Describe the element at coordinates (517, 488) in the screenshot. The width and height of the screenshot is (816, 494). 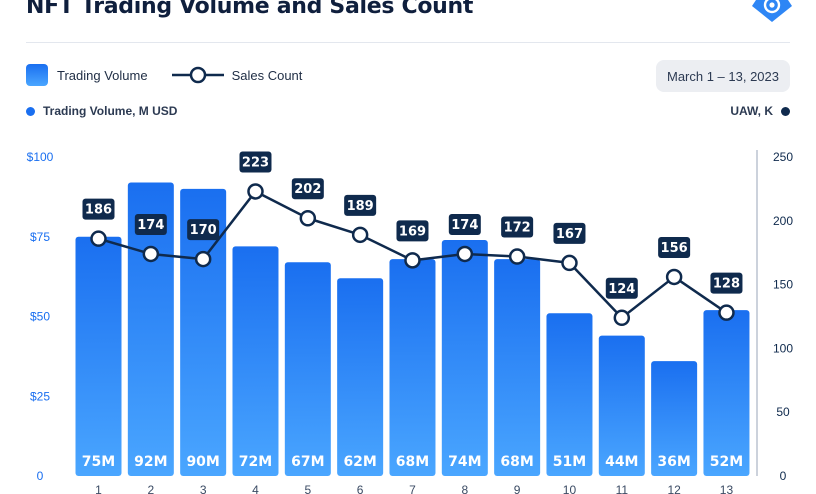
I see `x-axis-tick: 9` at that location.